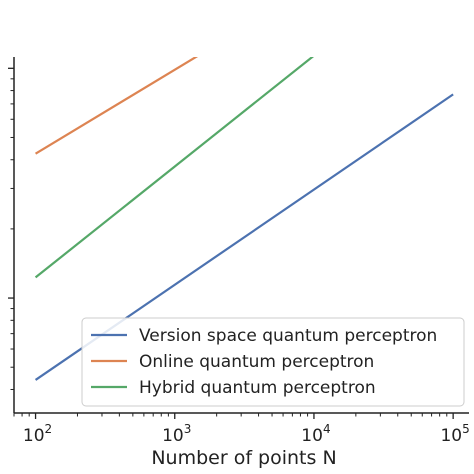 Image resolution: width=474 pixels, height=474 pixels. I want to click on x-tick-label: 10², so click(37, 434).